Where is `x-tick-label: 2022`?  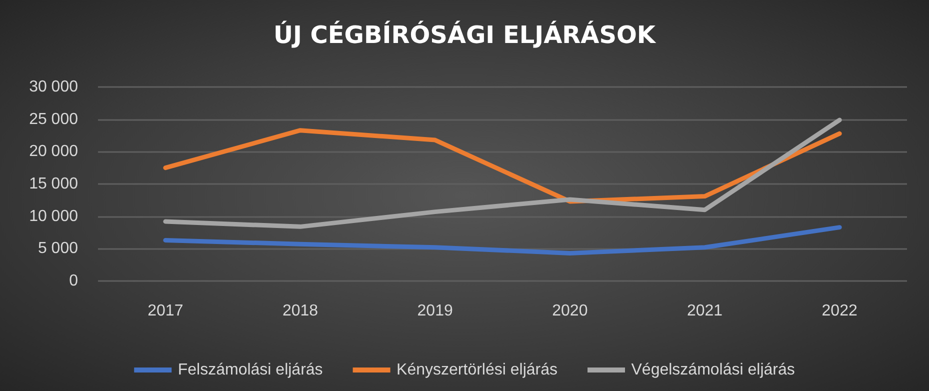 x-tick-label: 2022 is located at coordinates (840, 311).